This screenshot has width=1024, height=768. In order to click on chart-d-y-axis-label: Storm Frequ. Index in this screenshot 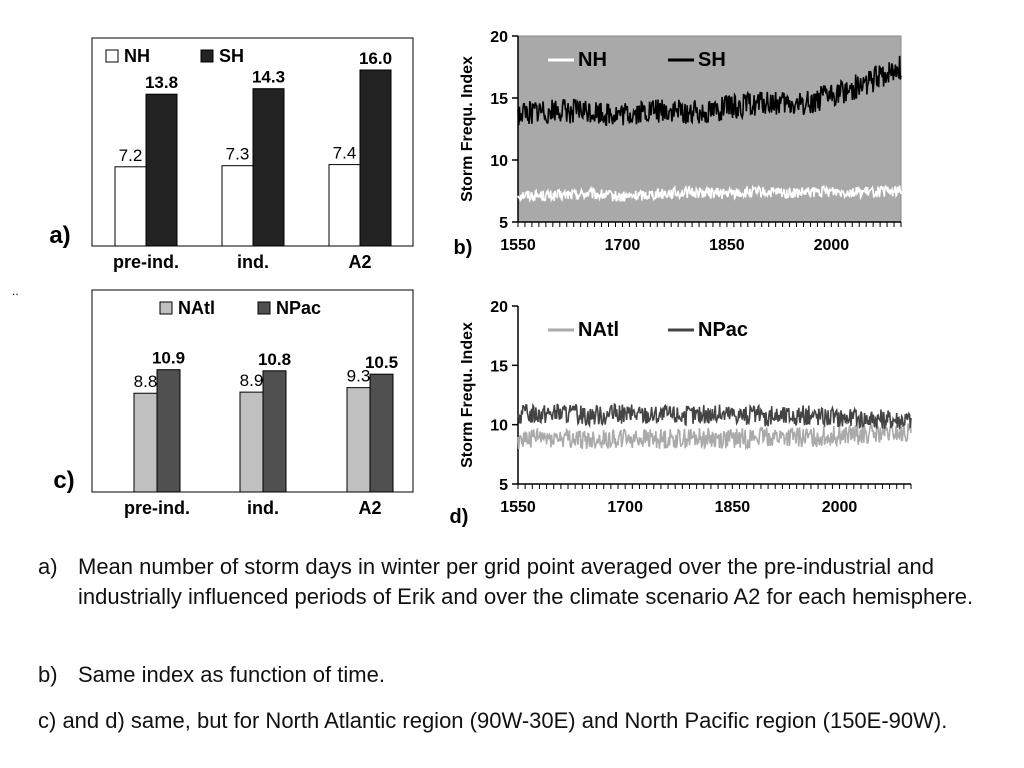, I will do `click(467, 395)`.